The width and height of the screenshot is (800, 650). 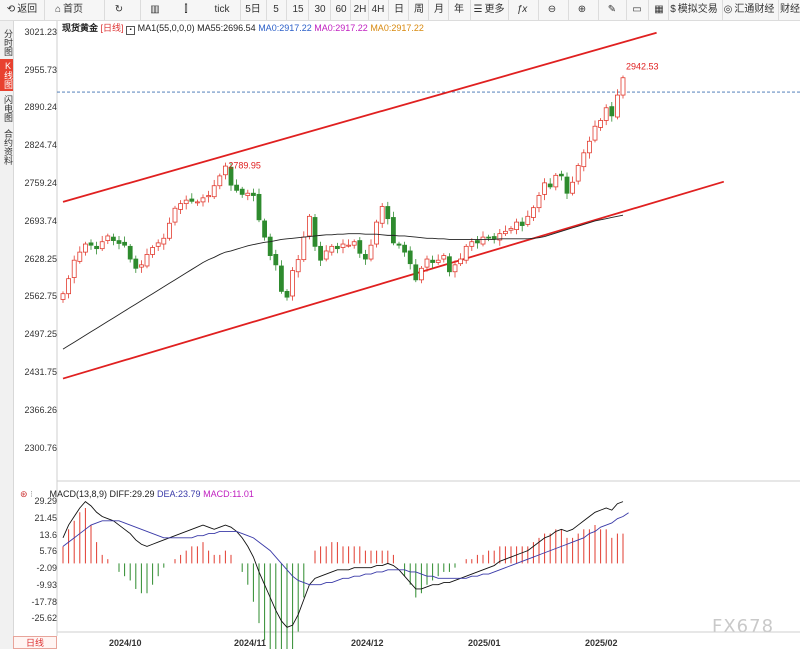 What do you see at coordinates (78, 494) in the screenshot?
I see `macd-name: MACD(13,8,9)` at bounding box center [78, 494].